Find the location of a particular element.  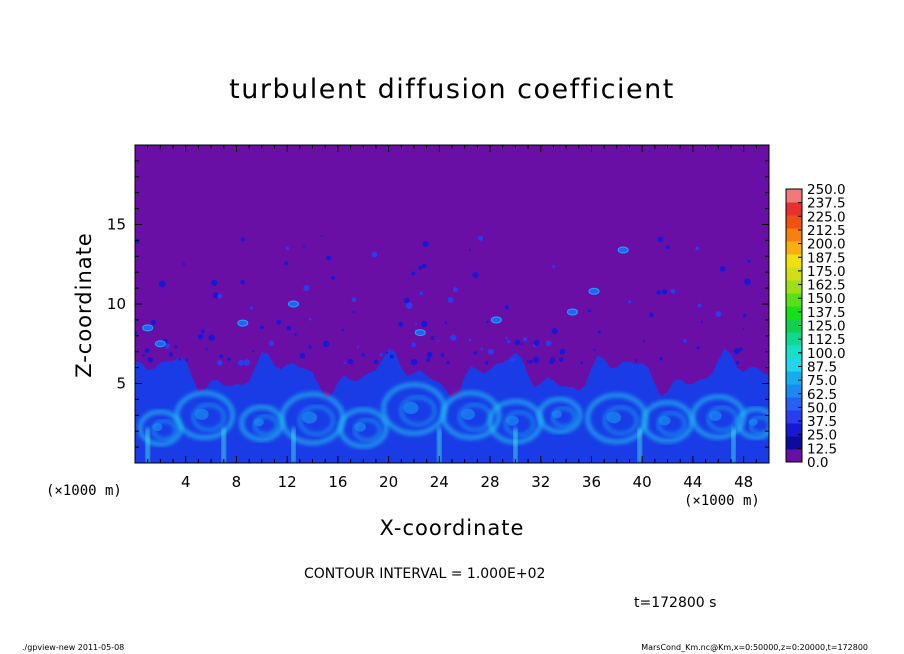

x-tick-label: 12 is located at coordinates (287, 482).